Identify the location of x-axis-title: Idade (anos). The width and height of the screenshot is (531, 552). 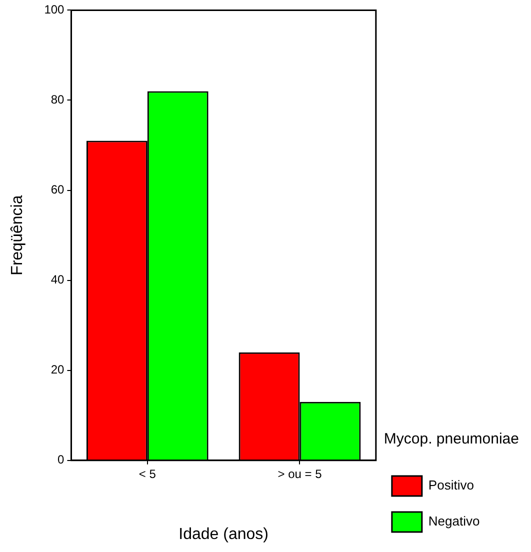
(223, 534).